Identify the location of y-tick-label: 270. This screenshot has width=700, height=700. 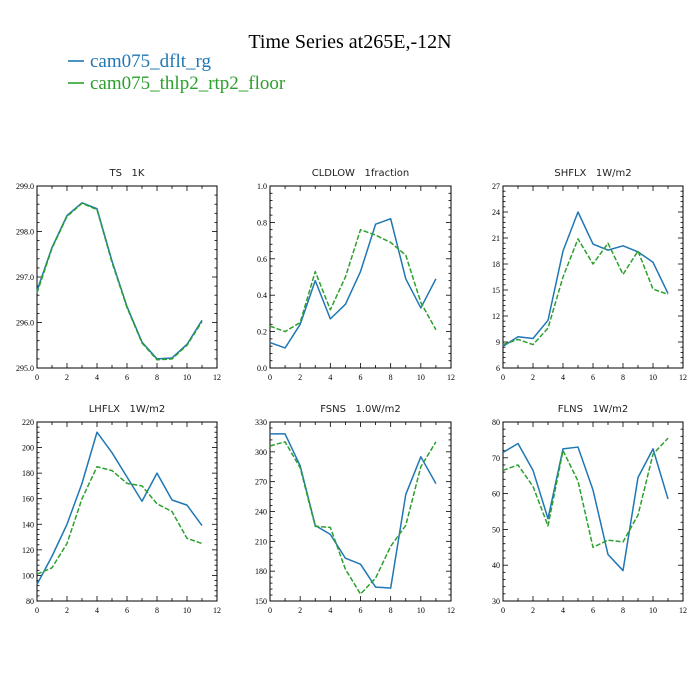
(261, 482).